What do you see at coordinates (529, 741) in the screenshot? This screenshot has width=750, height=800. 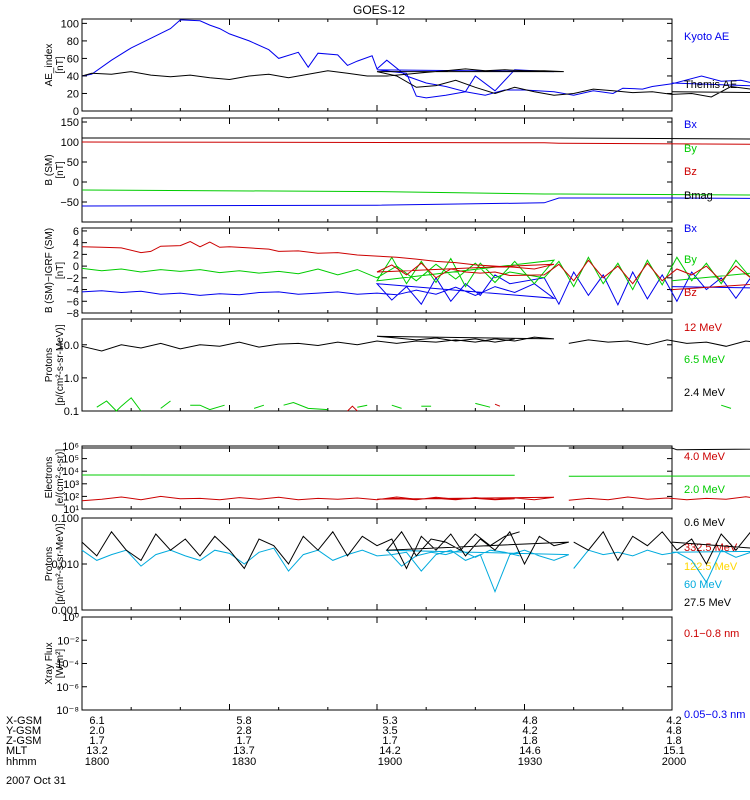 I see `footer-value: 1.8` at bounding box center [529, 741].